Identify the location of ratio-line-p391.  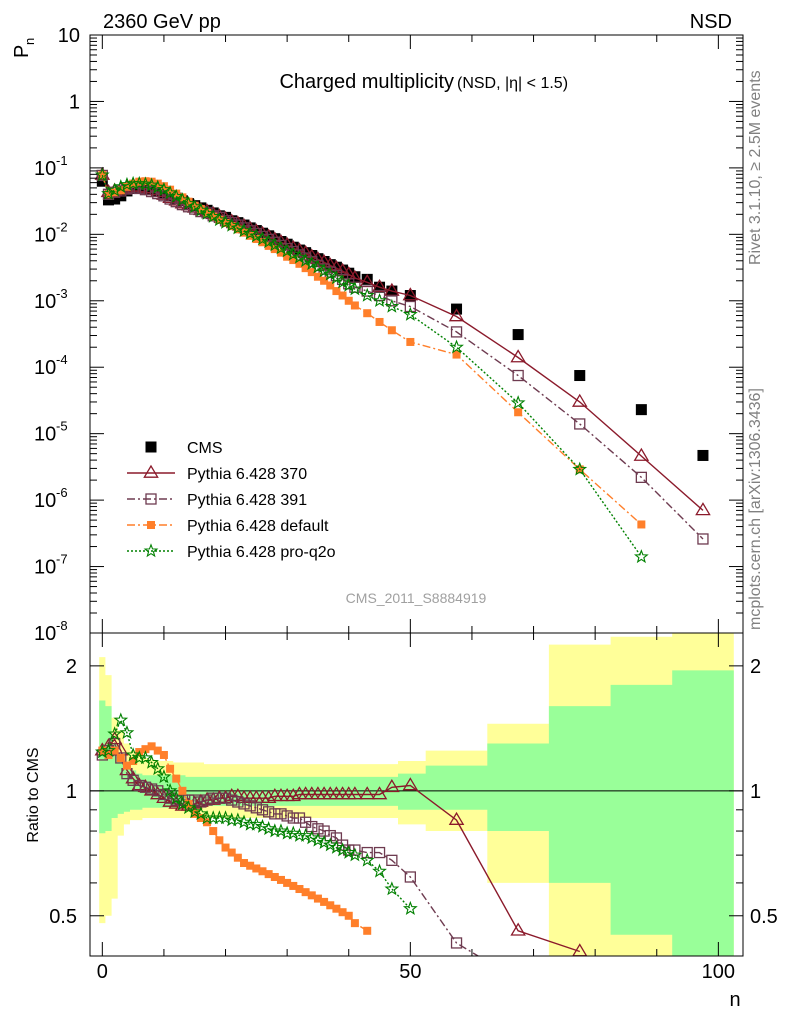
(290, 849).